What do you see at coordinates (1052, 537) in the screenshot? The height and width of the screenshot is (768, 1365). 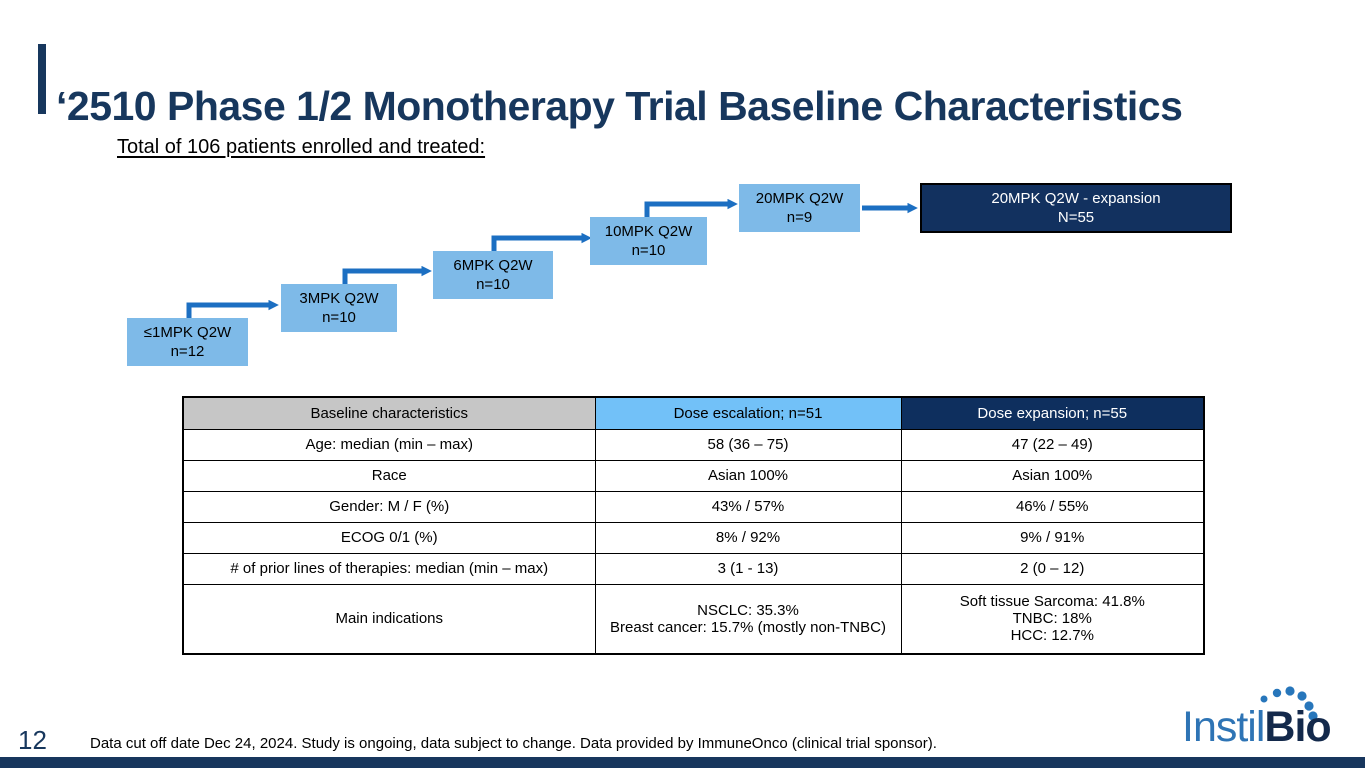 I see `expansion-value: 9% / 91%` at bounding box center [1052, 537].